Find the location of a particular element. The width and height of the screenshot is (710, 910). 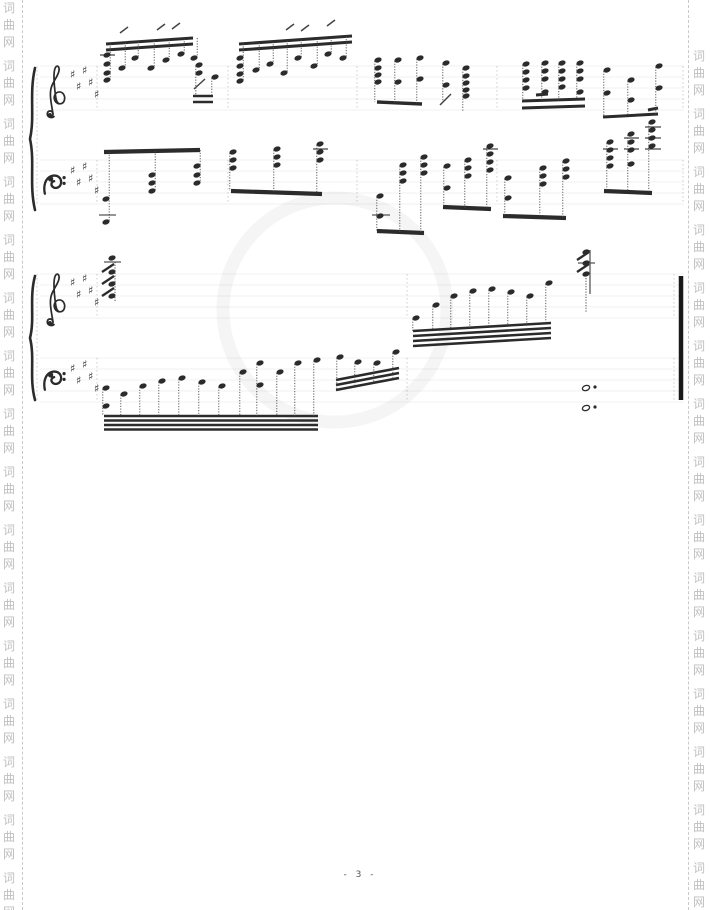

articulation-mark is located at coordinates (445, 99).